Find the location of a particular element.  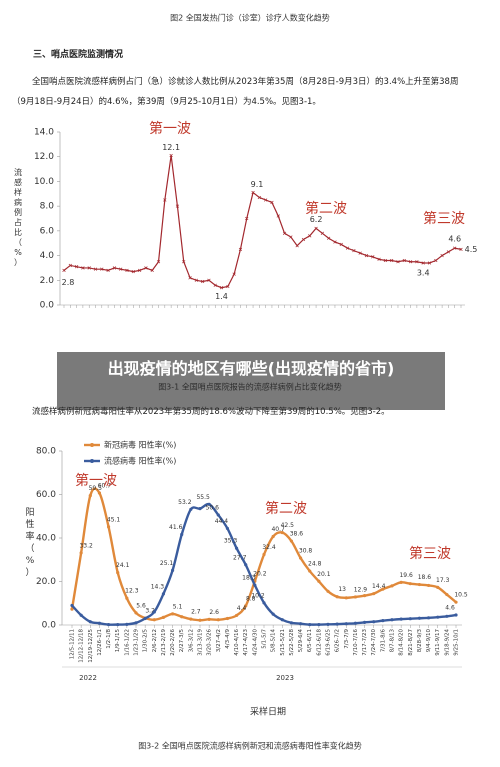

x-group-label: 2023 is located at coordinates (285, 678).